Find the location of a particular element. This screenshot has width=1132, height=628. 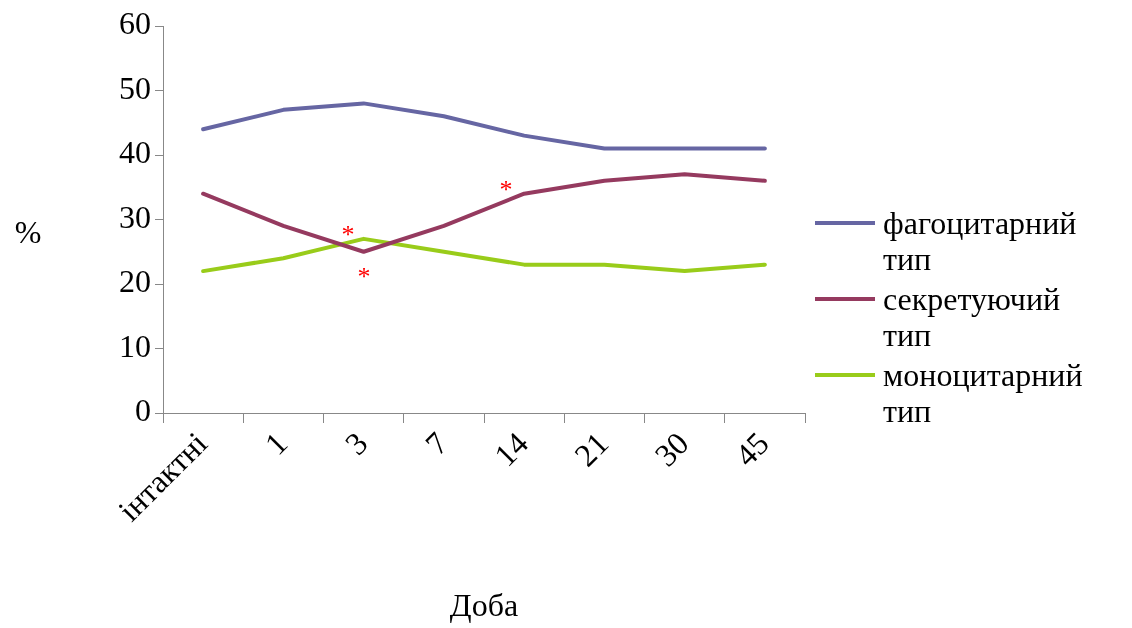

x-tick-label: 1 is located at coordinates (276, 443).